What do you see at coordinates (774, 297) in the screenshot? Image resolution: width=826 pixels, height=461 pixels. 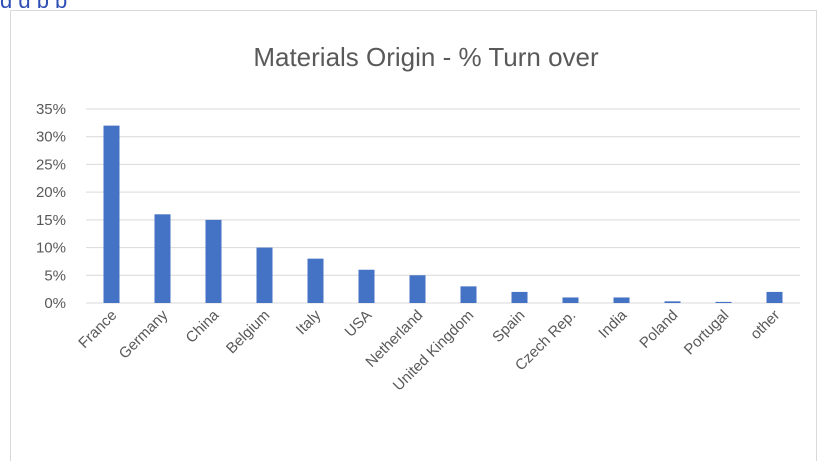 I see `bar-other` at bounding box center [774, 297].